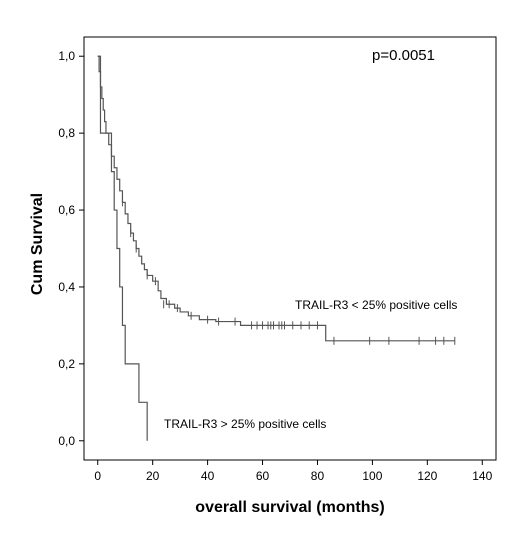  I want to click on y-tick-label: 1,0, so click(66, 56).